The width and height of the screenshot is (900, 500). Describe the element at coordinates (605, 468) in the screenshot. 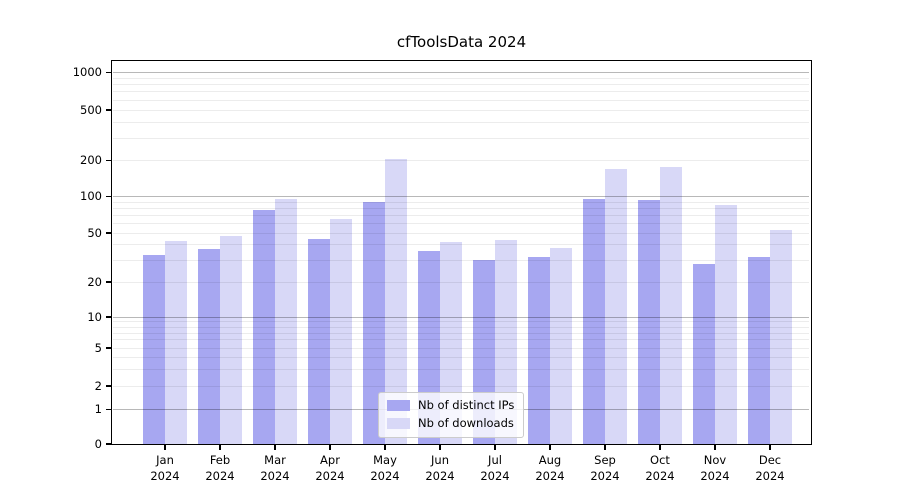

I see `x-tick-label-sep: Sep 2024` at that location.